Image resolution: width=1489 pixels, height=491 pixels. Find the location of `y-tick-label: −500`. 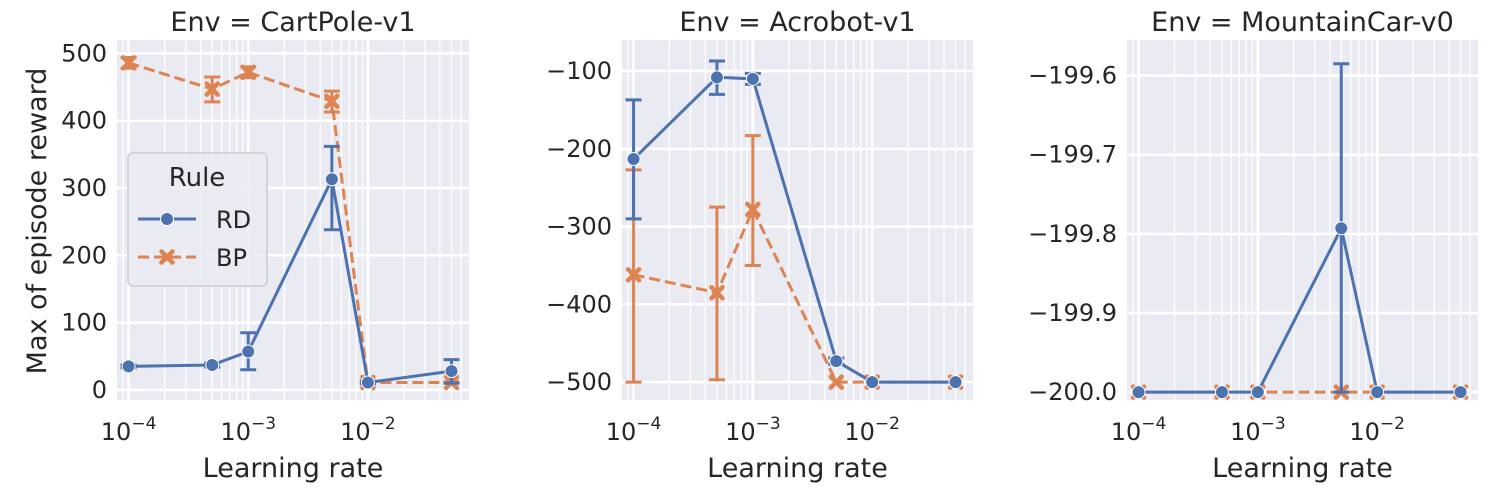

y-tick-label: −500 is located at coordinates (579, 382).